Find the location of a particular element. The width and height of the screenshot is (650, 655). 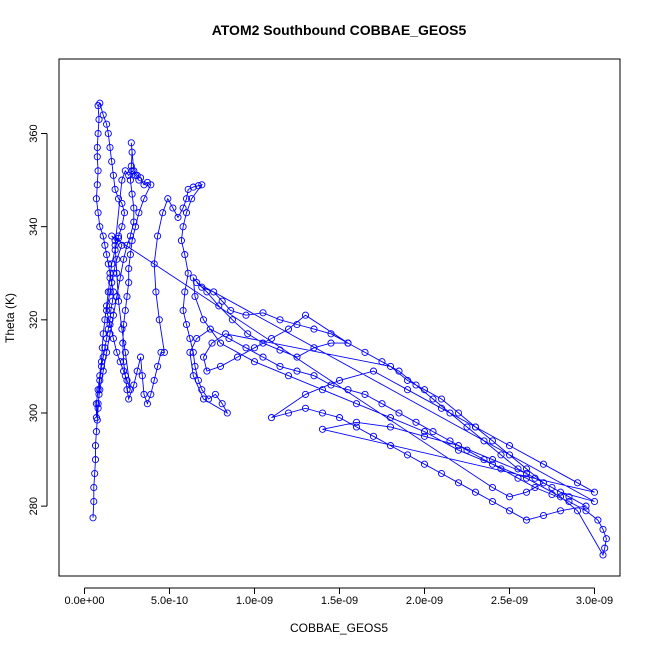

x-tick-label: 0.0e+00 is located at coordinates (84, 601).